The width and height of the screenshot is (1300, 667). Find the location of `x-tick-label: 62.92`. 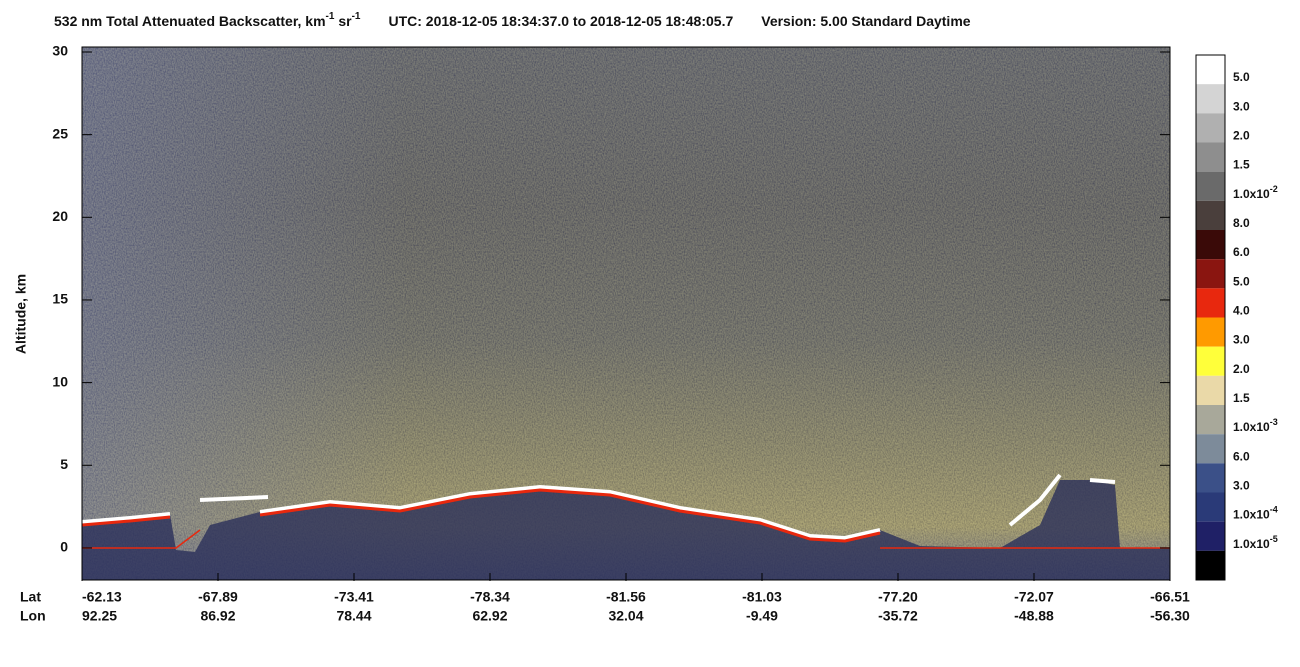

x-tick-label: 62.92 is located at coordinates (489, 616).